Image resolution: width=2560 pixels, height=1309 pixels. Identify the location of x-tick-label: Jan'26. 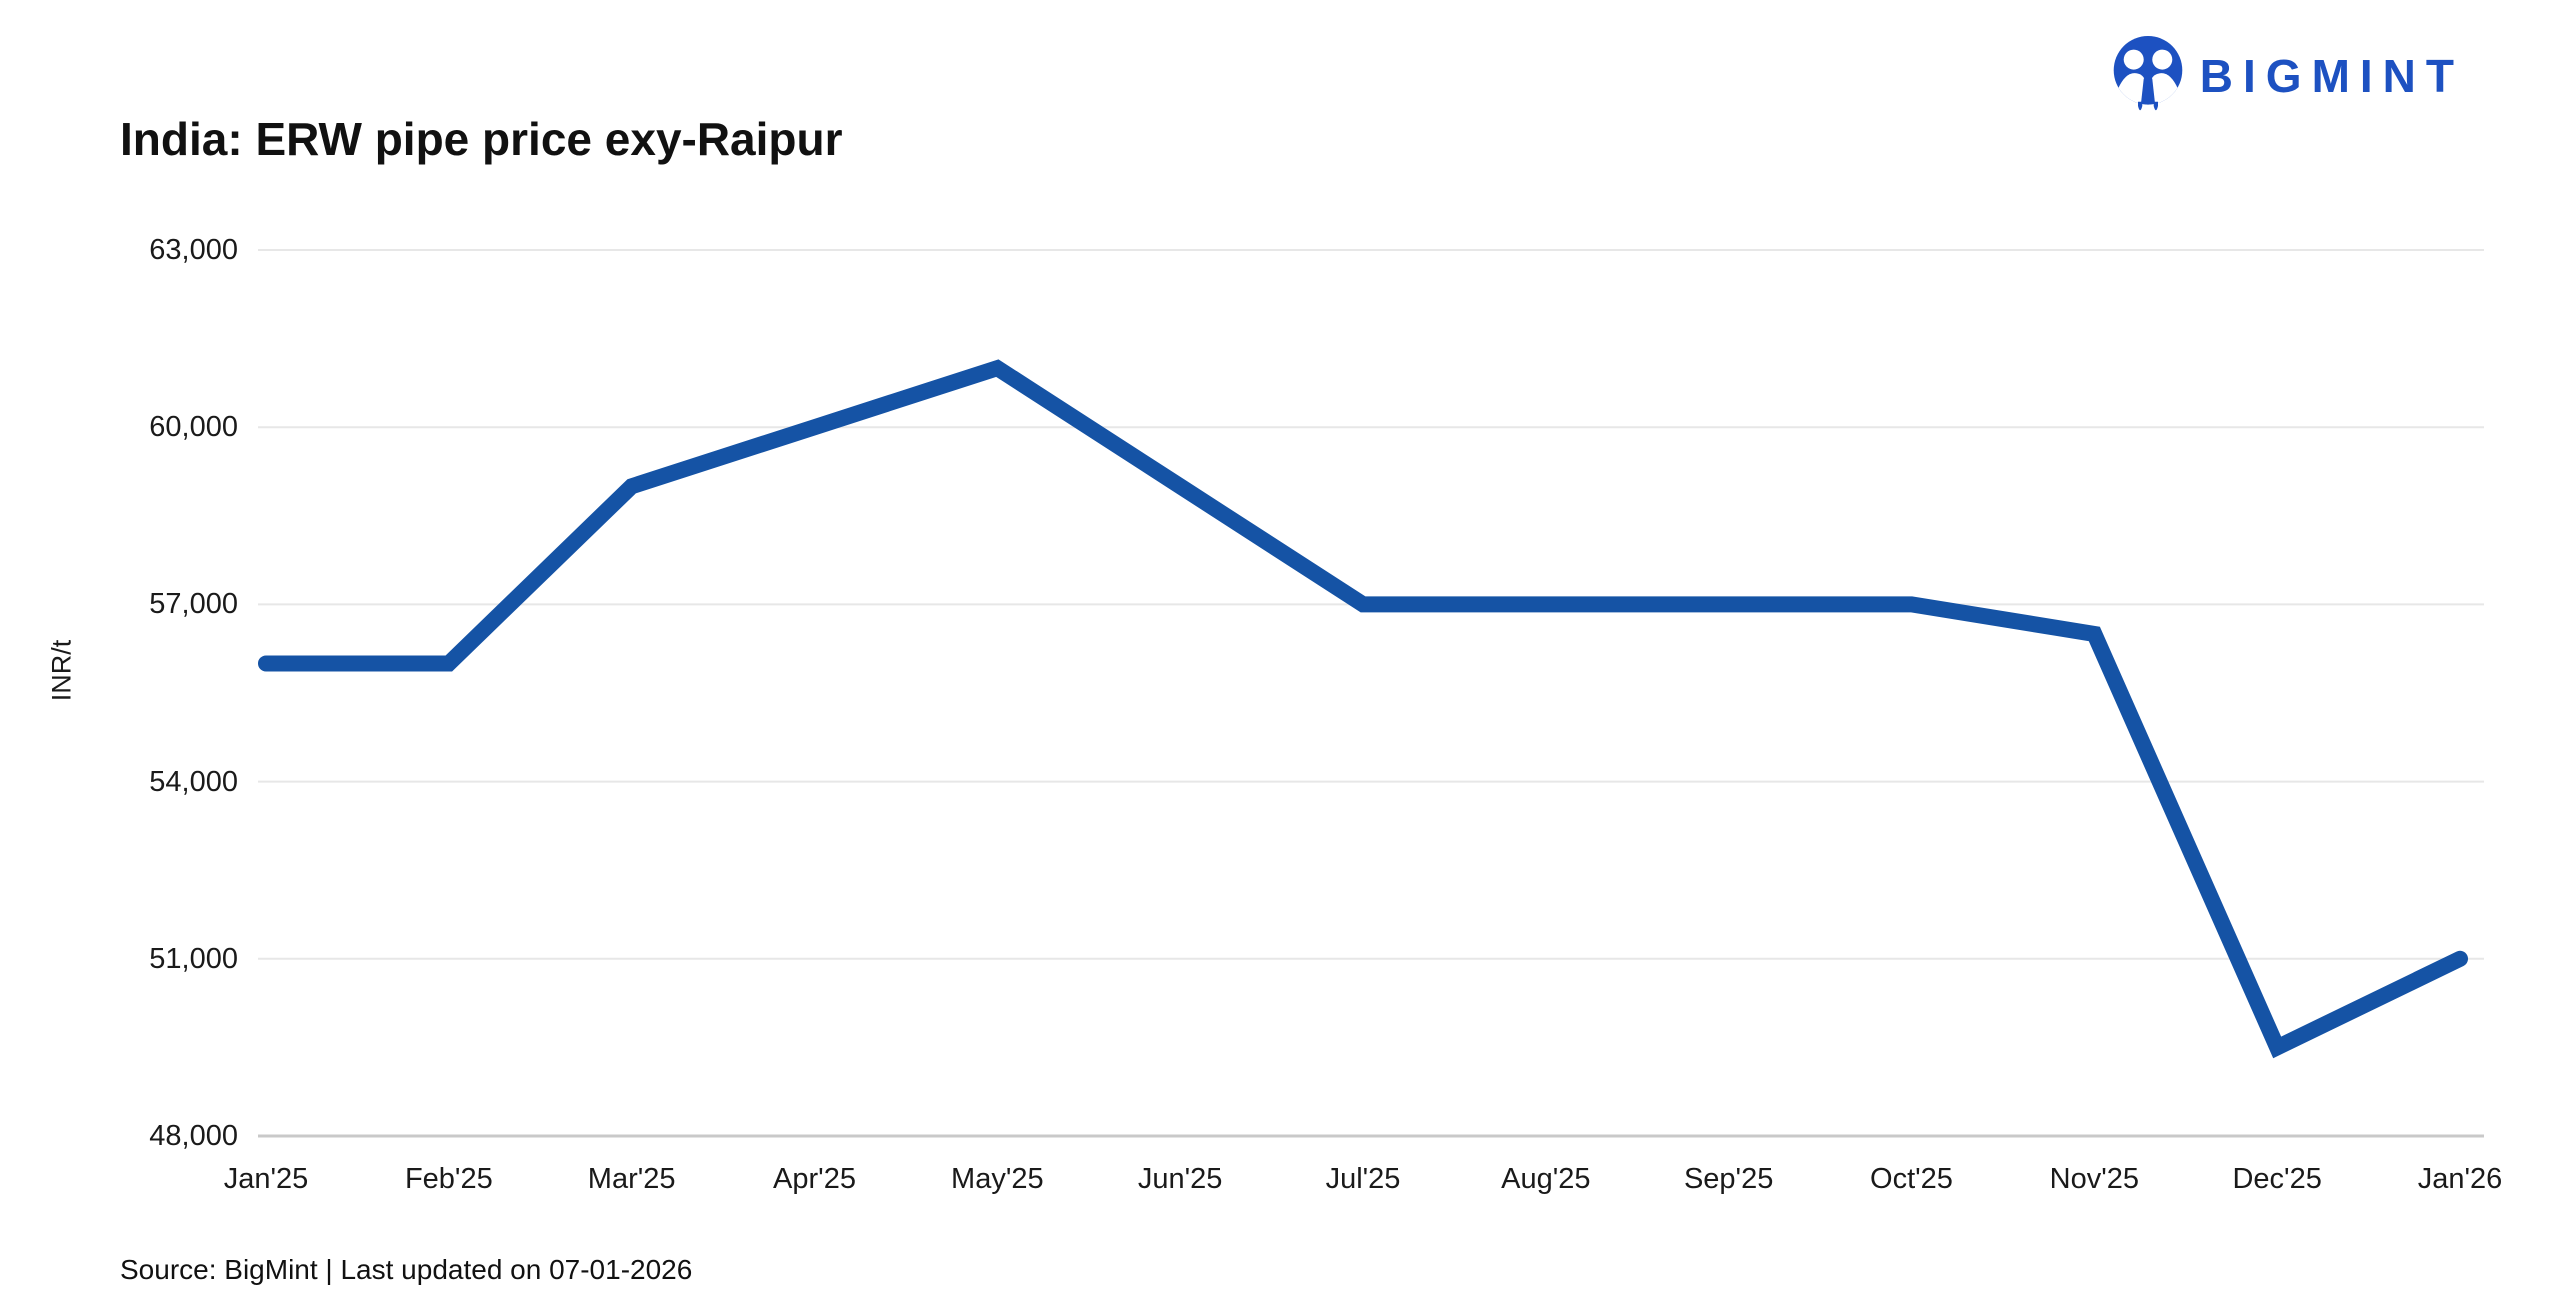
(2460, 1179).